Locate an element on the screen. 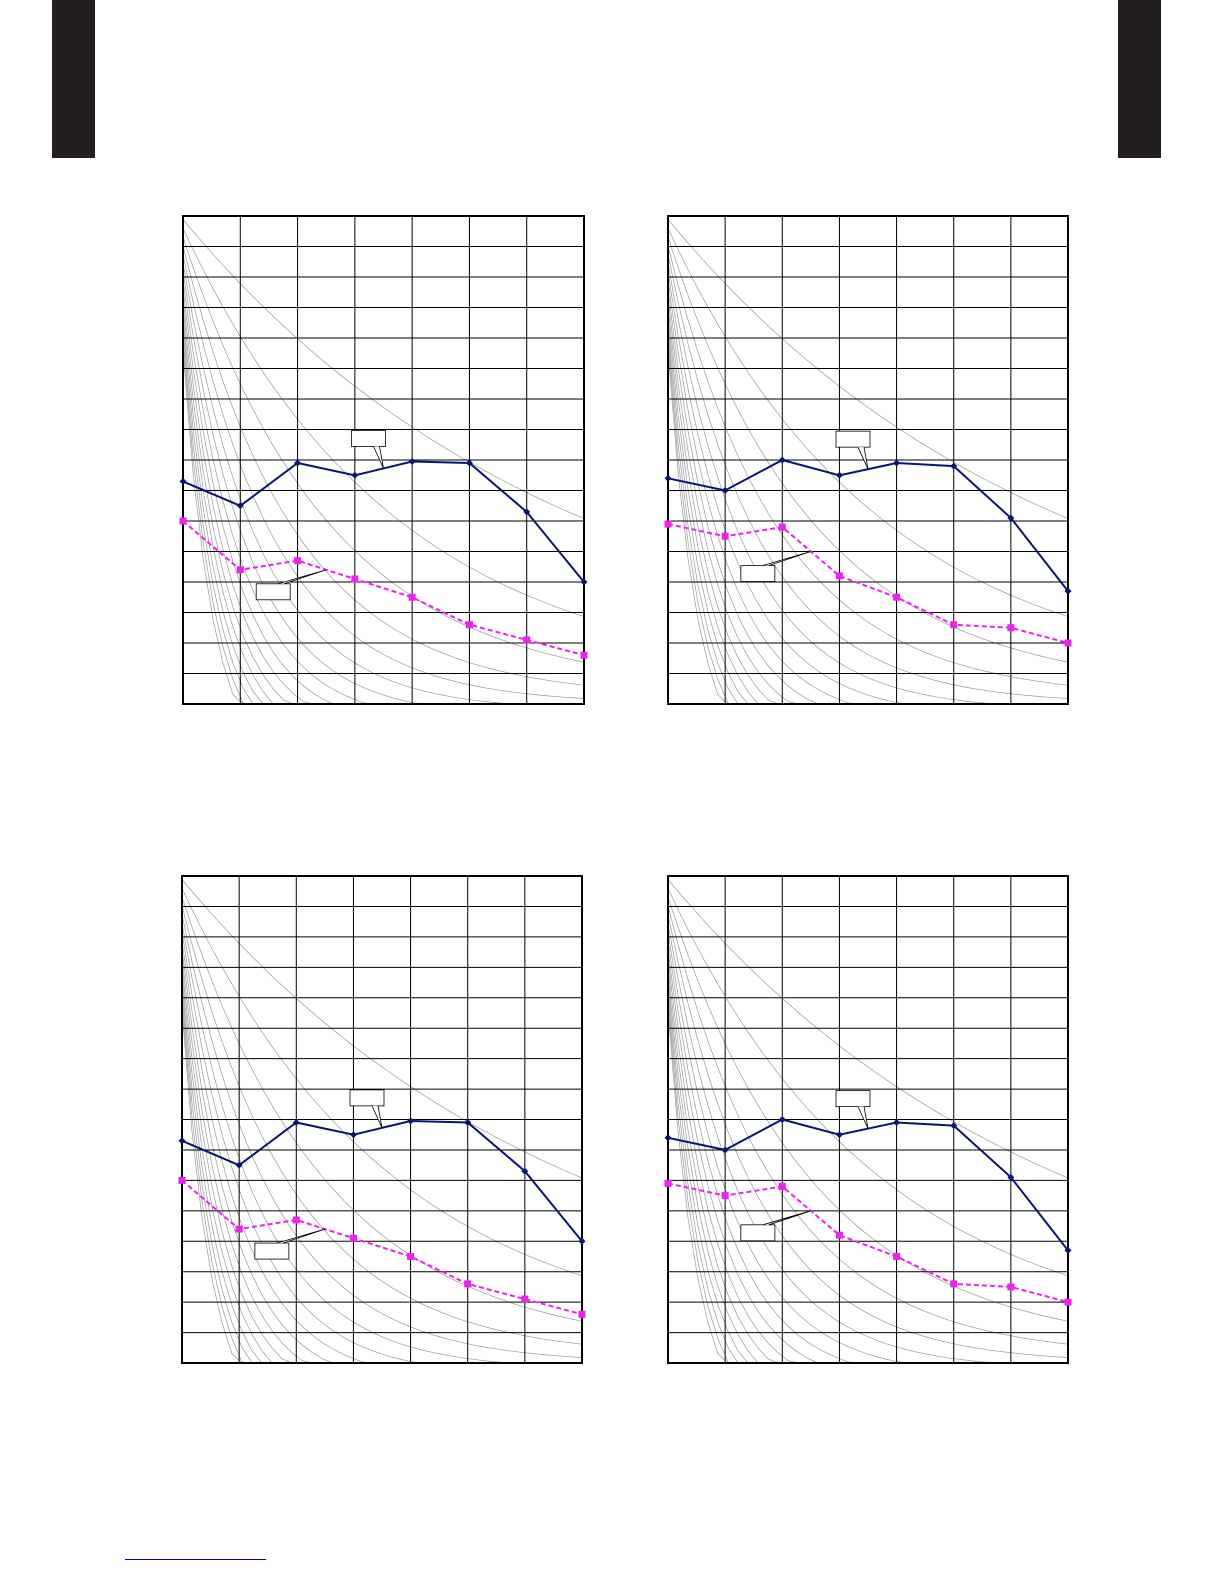 This screenshot has width=1224, height=1584. page-edge-tab-left is located at coordinates (73, 79).